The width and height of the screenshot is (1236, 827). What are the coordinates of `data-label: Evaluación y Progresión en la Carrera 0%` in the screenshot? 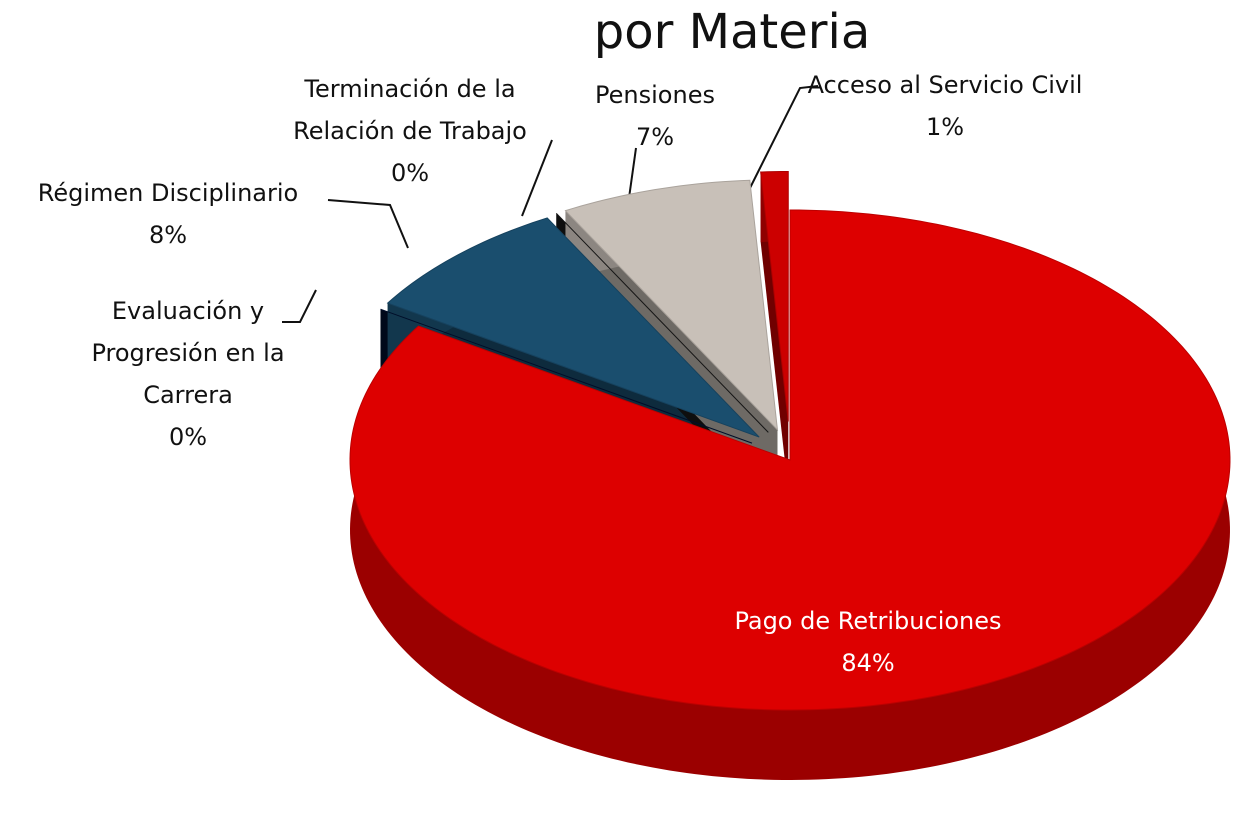 It's located at (188, 374).